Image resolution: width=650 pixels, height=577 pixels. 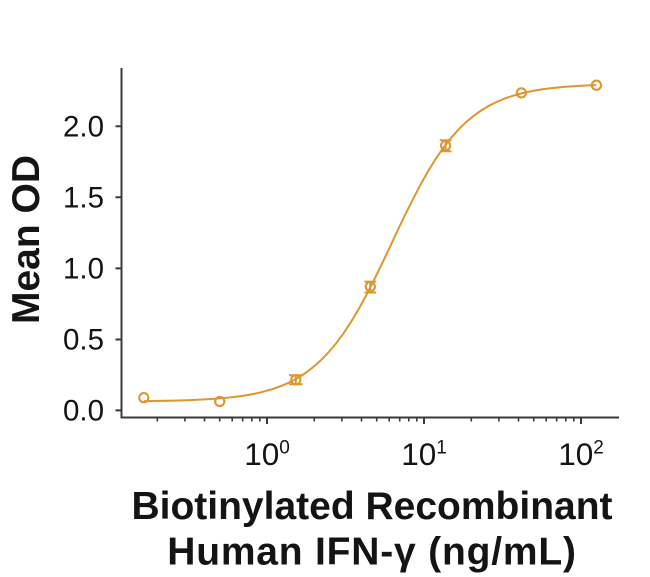 What do you see at coordinates (83, 411) in the screenshot?
I see `svg-text: 0.0` at bounding box center [83, 411].